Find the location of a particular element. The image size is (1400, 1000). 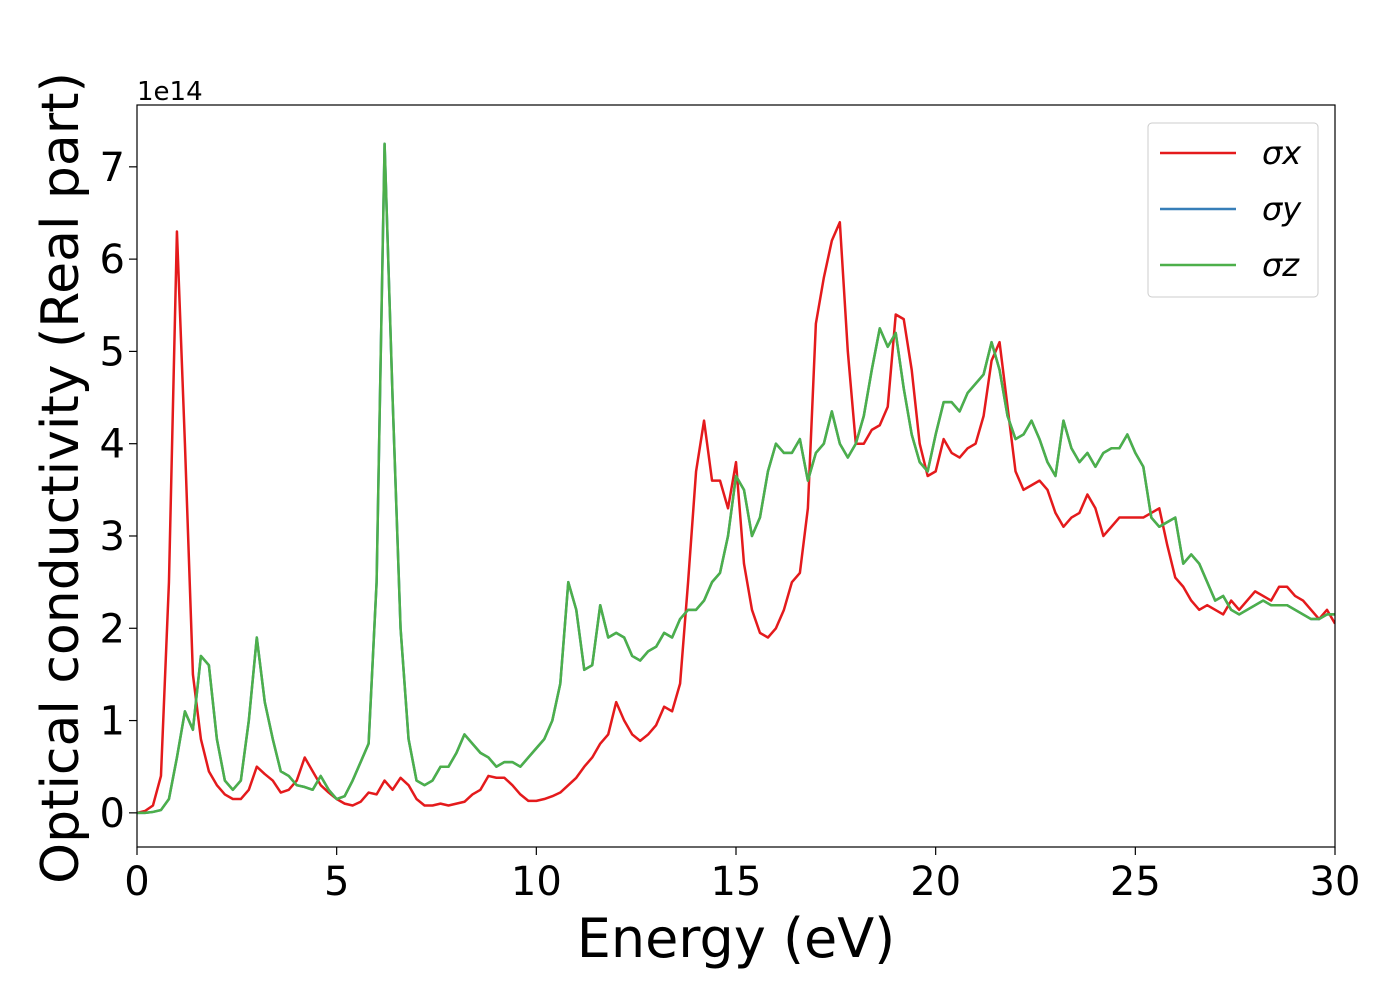

x-tick-label: 15 is located at coordinates (736, 882).